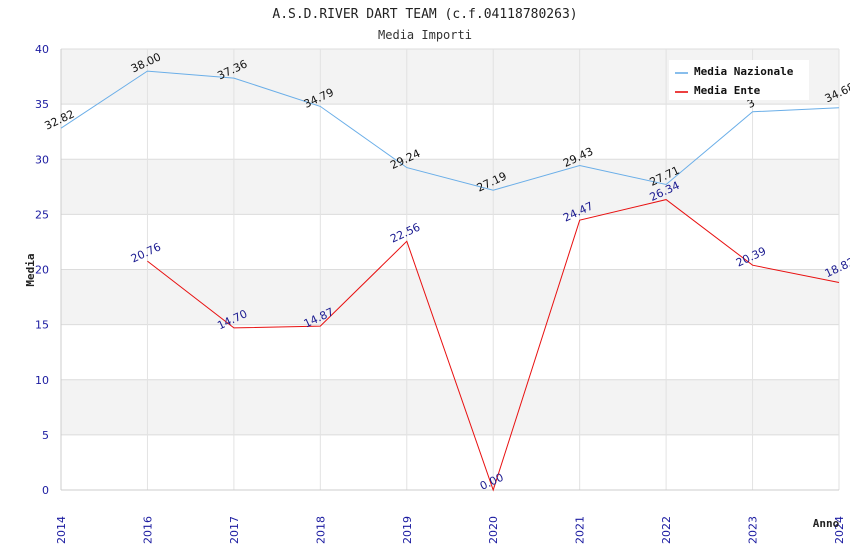 This screenshot has width=850, height=550. Describe the element at coordinates (42, 214) in the screenshot. I see `y-tick-label: 25` at that location.